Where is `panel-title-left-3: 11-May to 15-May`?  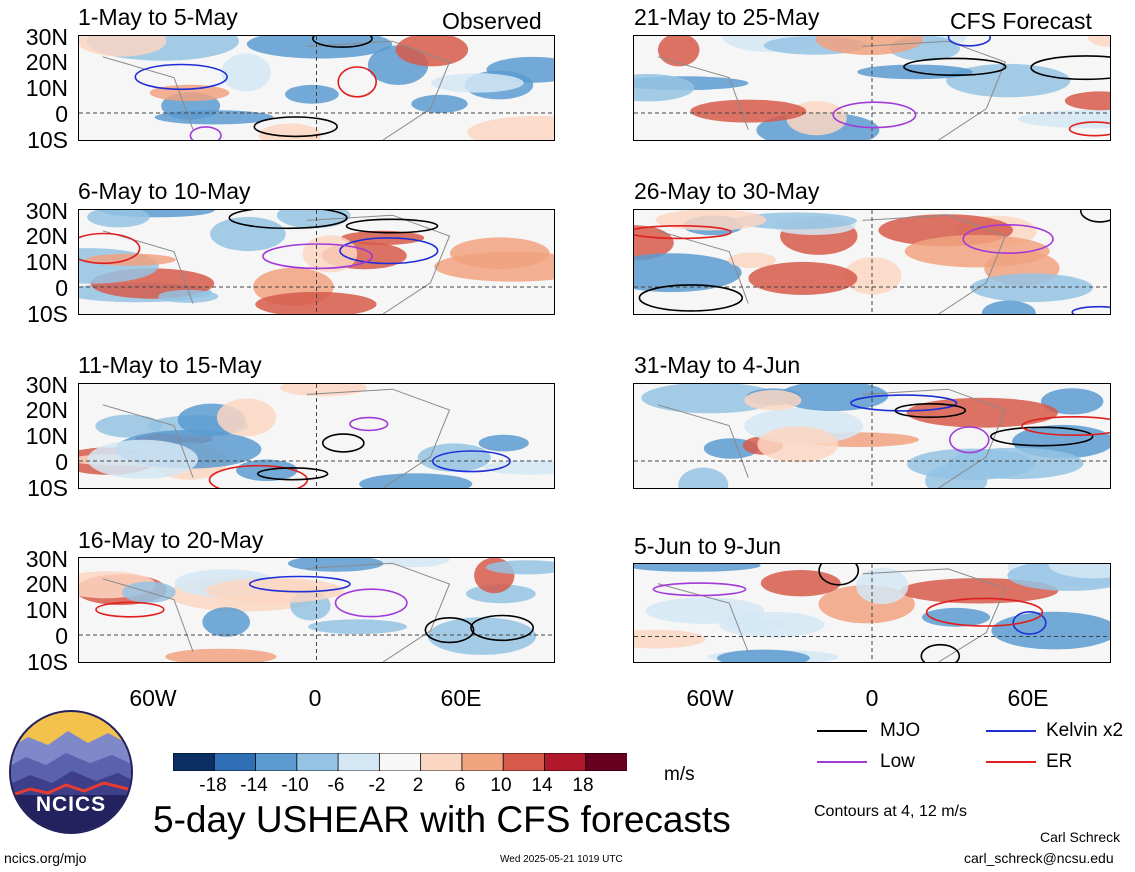
panel-title-left-3: 11-May to 15-May is located at coordinates (170, 365).